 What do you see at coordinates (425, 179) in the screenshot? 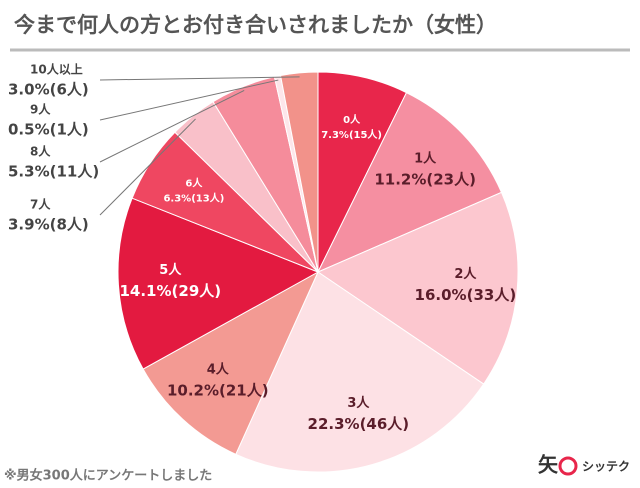
I see `value-label: 11.2%(23人)` at bounding box center [425, 179].